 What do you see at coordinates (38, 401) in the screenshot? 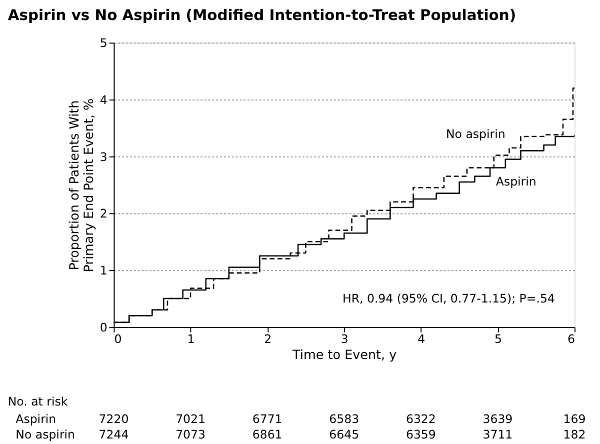
I see `text: No. at risk` at bounding box center [38, 401].